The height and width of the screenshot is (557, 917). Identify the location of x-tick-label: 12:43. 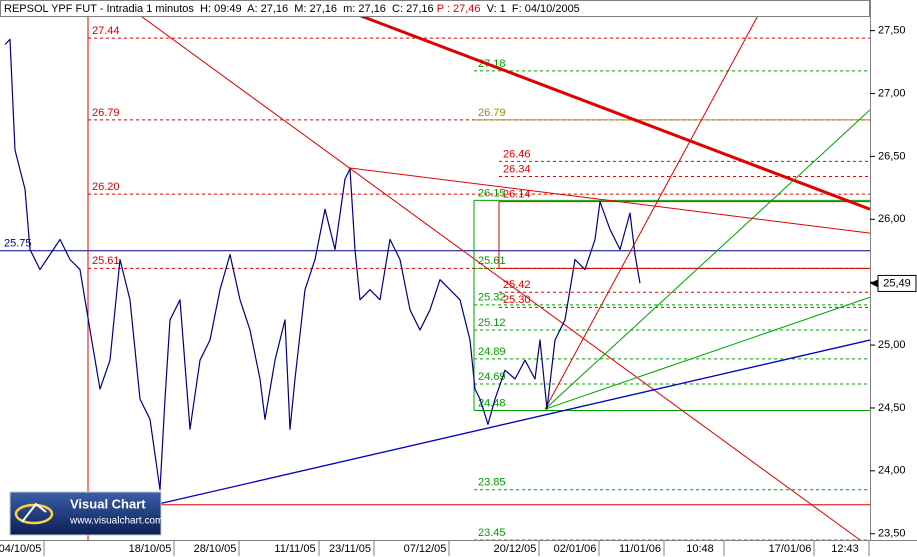
(845, 549).